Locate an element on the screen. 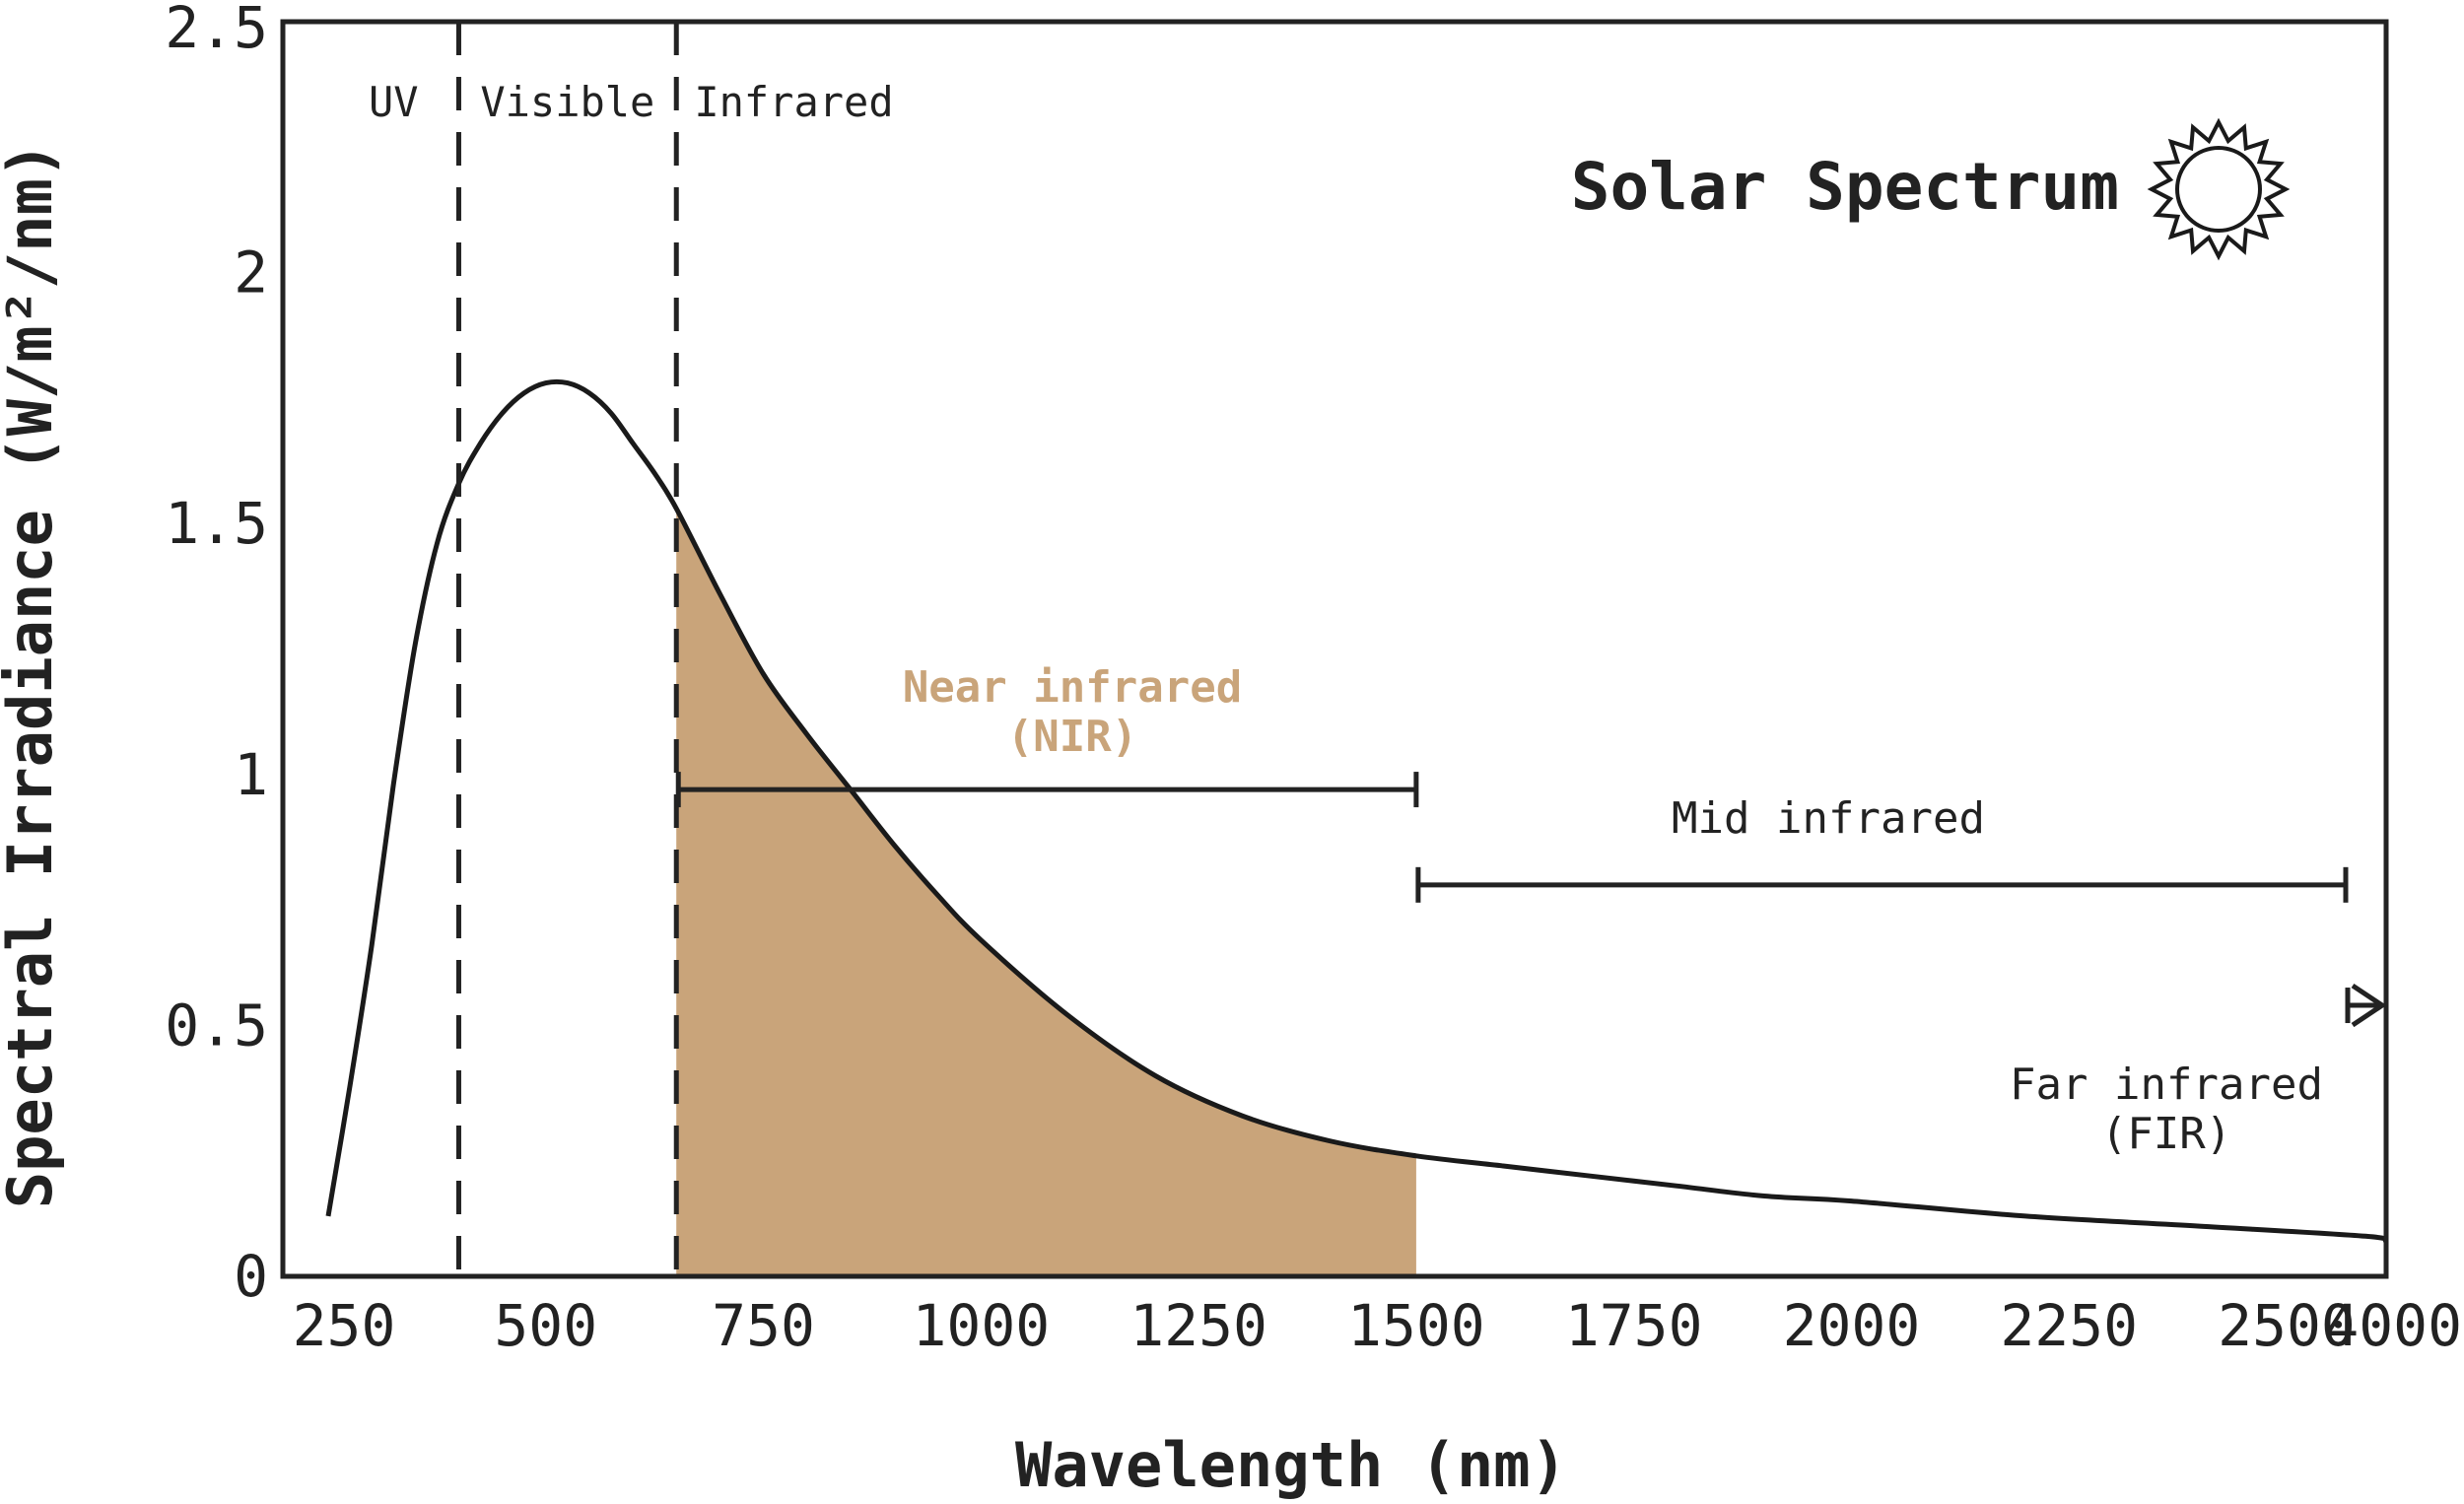  x-tick-label: 1250 is located at coordinates (1198, 1325).